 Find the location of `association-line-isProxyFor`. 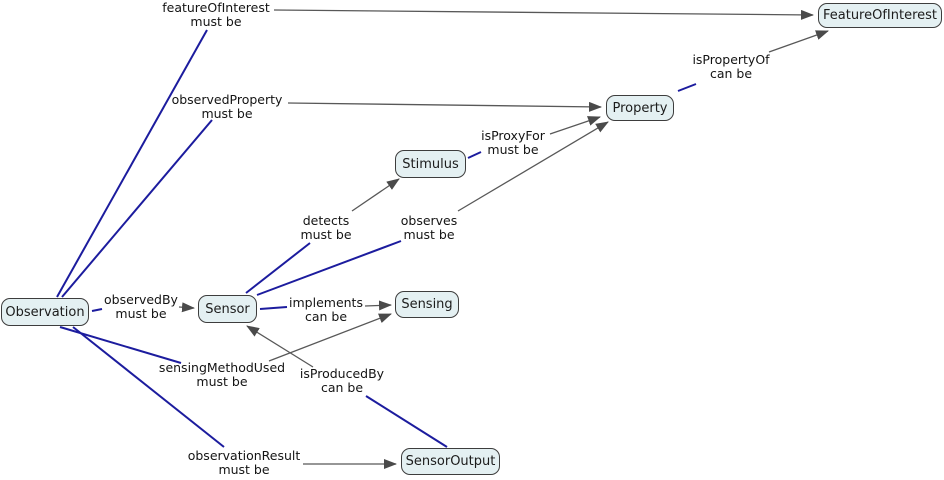

association-line-isProxyFor is located at coordinates (474, 155).